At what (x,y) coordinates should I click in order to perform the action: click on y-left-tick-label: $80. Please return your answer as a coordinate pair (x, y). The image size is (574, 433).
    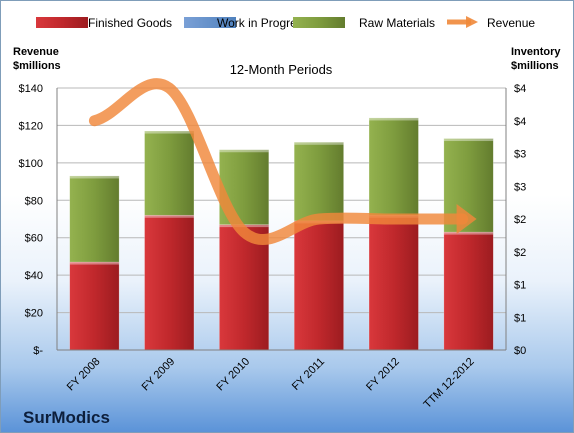
    Looking at the image, I should click on (34, 201).